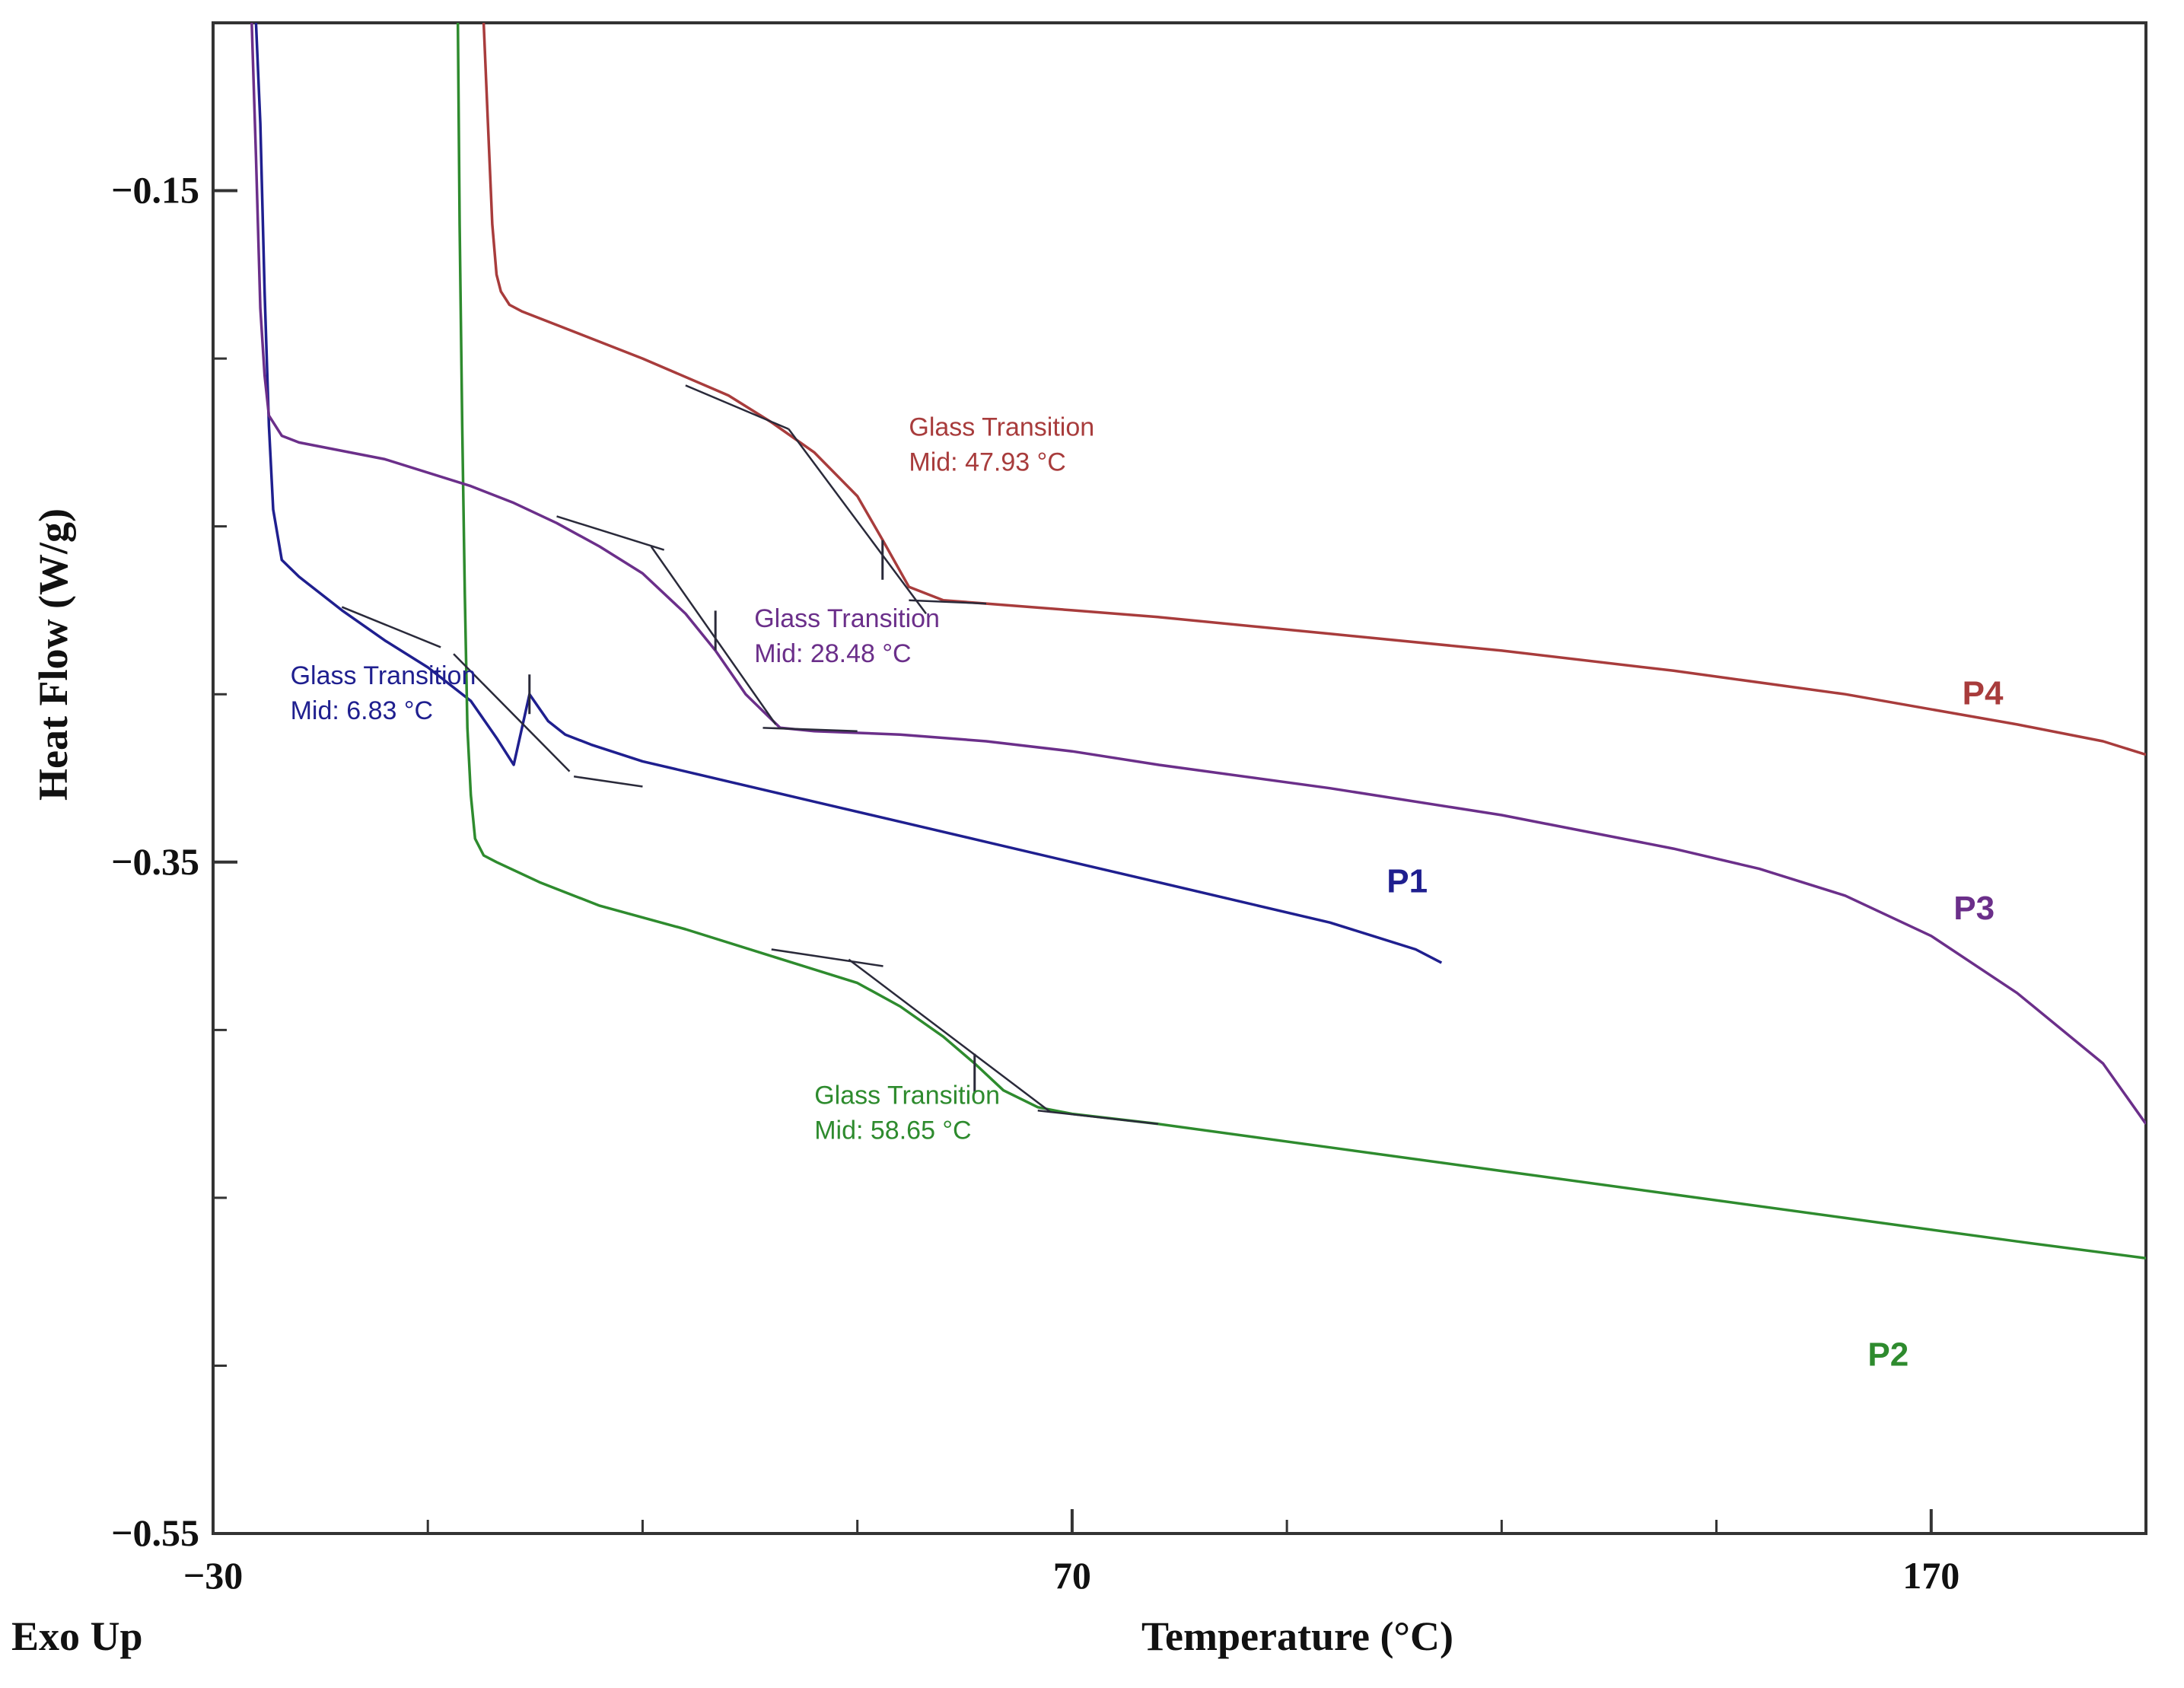 The image size is (2184, 1688). Describe the element at coordinates (907, 1095) in the screenshot. I see `tg-label-p2: Glass Transition` at that location.